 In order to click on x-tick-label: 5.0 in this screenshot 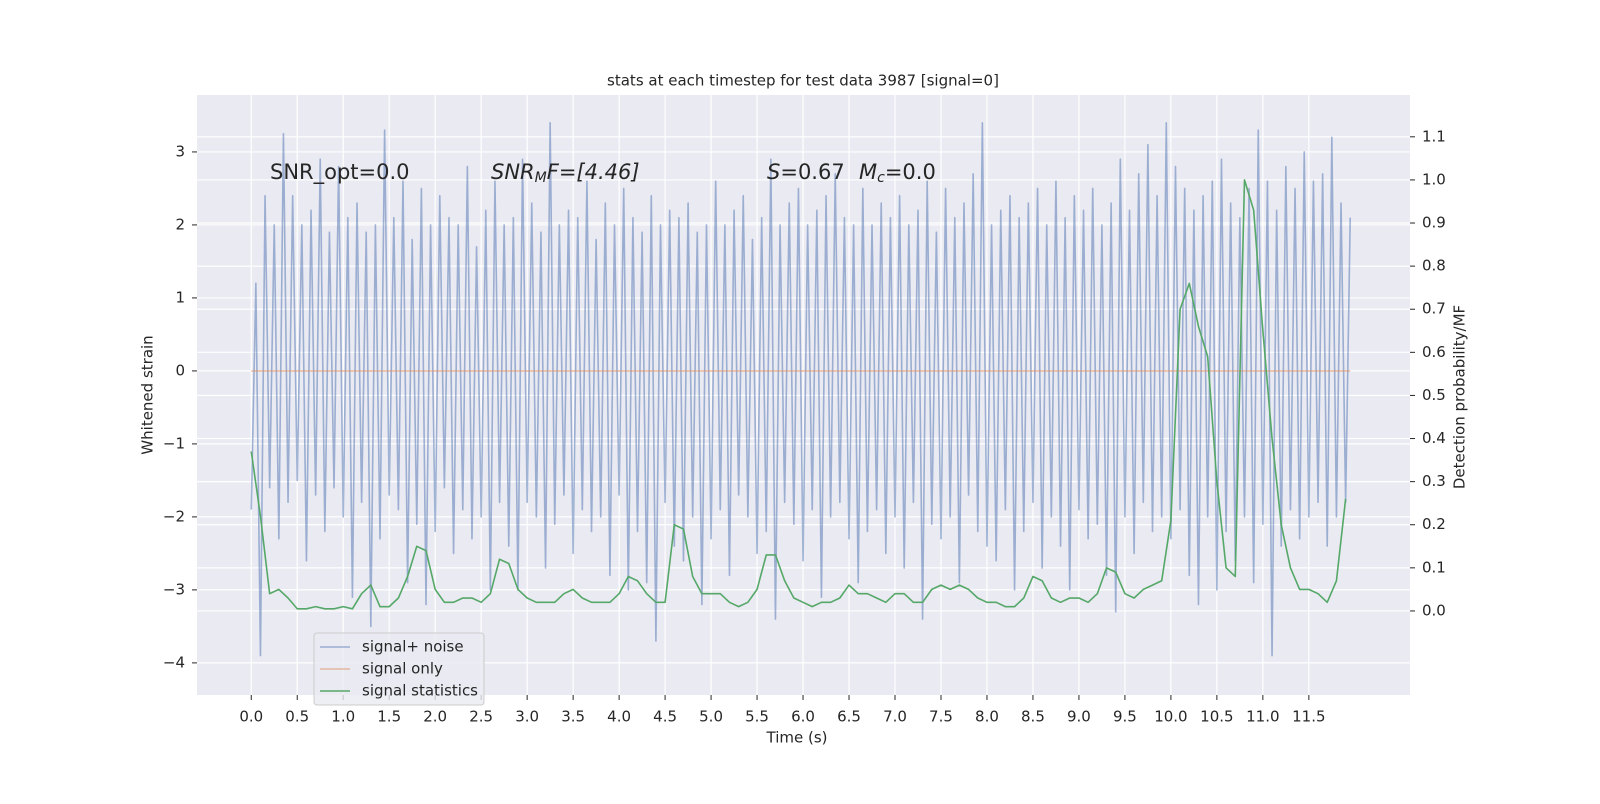, I will do `click(711, 717)`.